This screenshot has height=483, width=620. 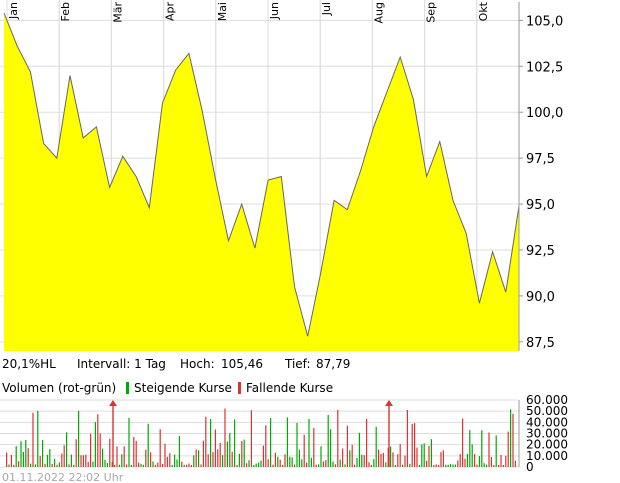 I want to click on volume-tick-label: 40.000, so click(x=547, y=422).